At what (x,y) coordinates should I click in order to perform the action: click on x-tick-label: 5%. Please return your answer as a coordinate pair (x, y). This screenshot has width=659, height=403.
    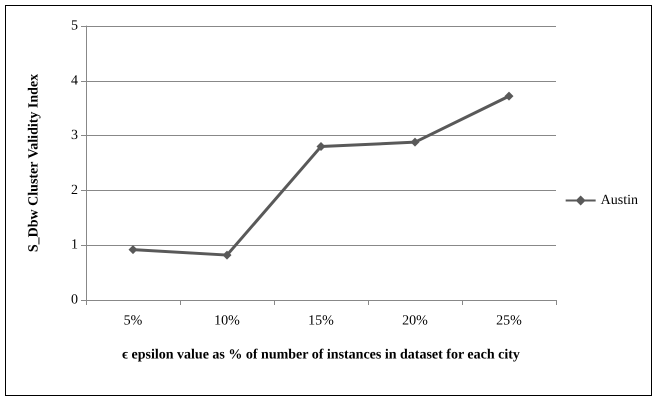
    Looking at the image, I should click on (133, 321).